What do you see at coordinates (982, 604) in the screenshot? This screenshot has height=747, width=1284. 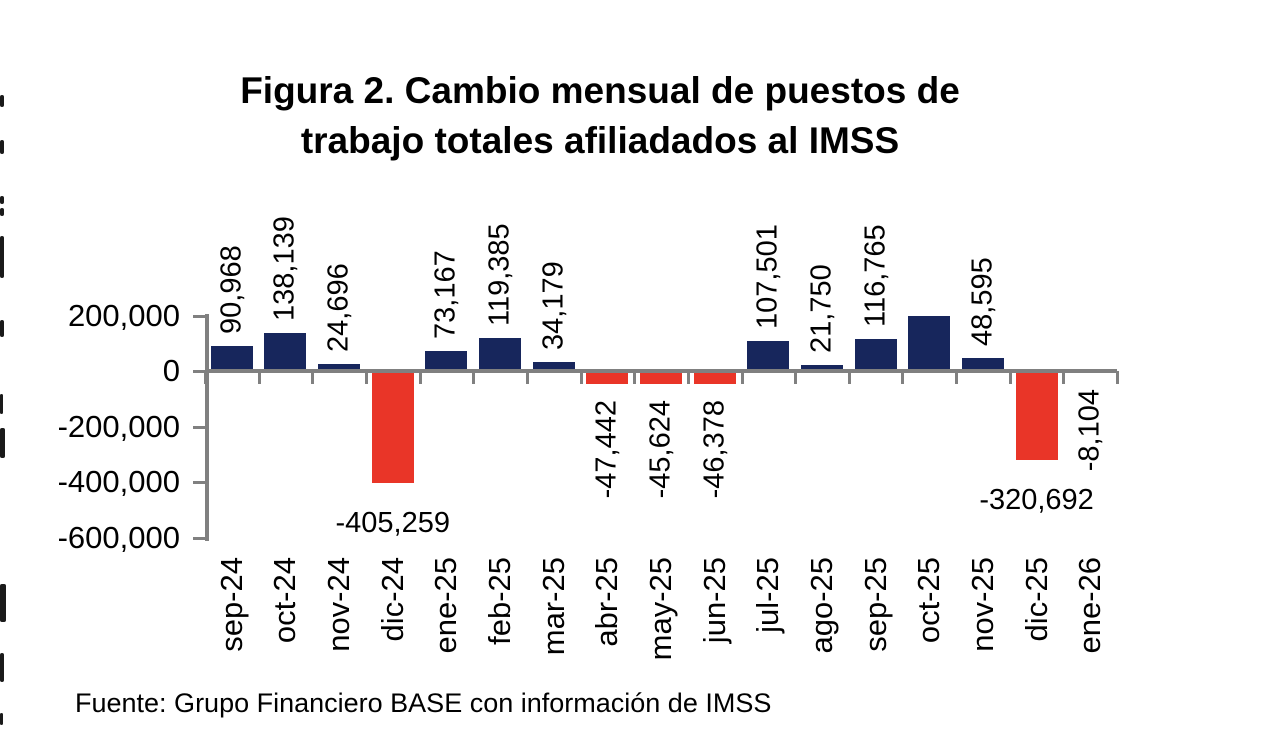 I see `x-axis-label-nov-25: nov-25` at bounding box center [982, 604].